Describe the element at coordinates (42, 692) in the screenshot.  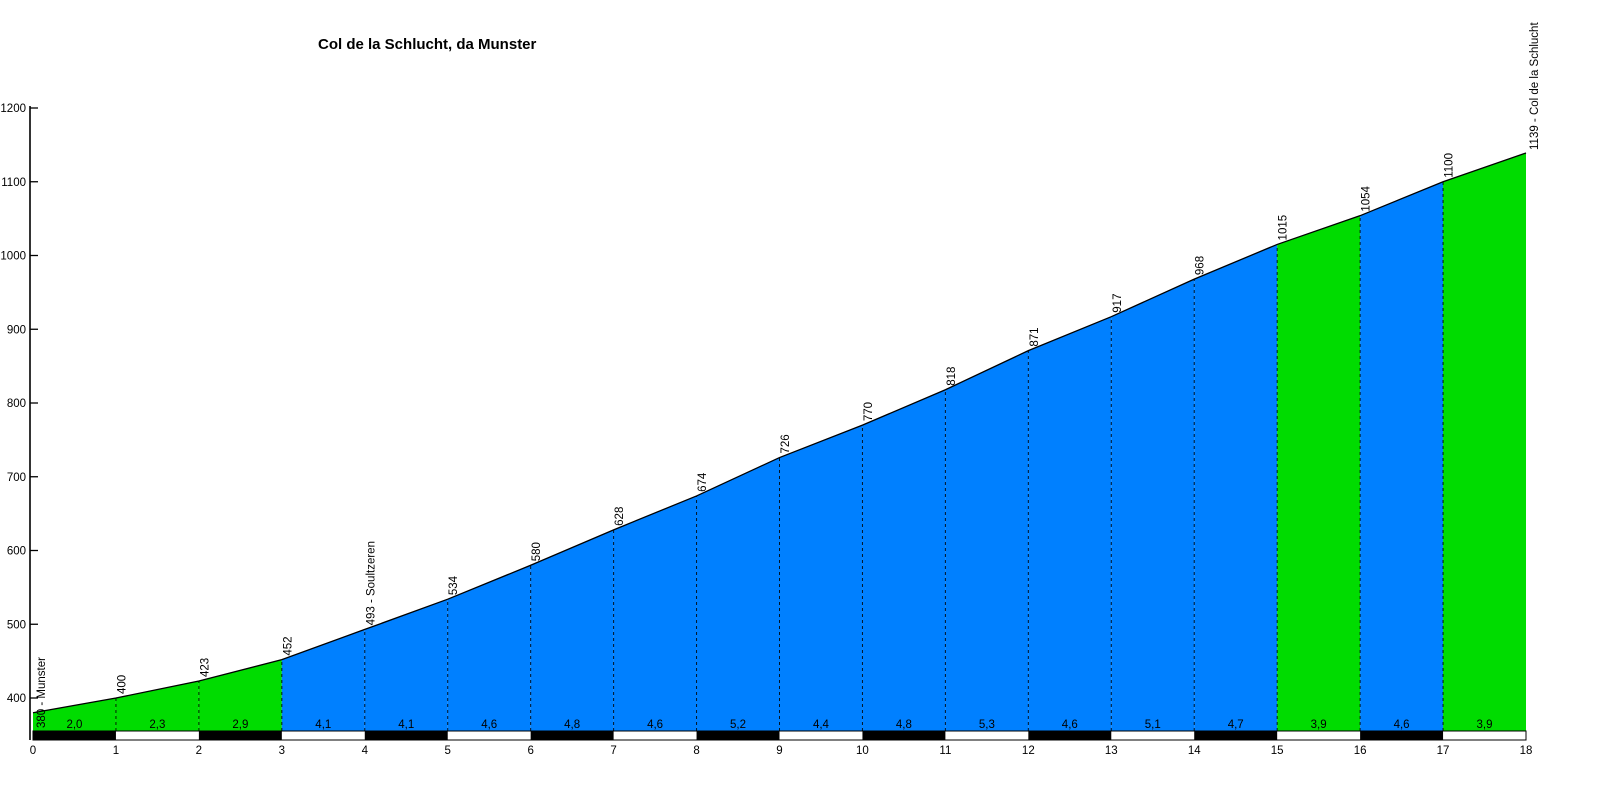
I see `elevation-label: 380 - Munster` at that location.